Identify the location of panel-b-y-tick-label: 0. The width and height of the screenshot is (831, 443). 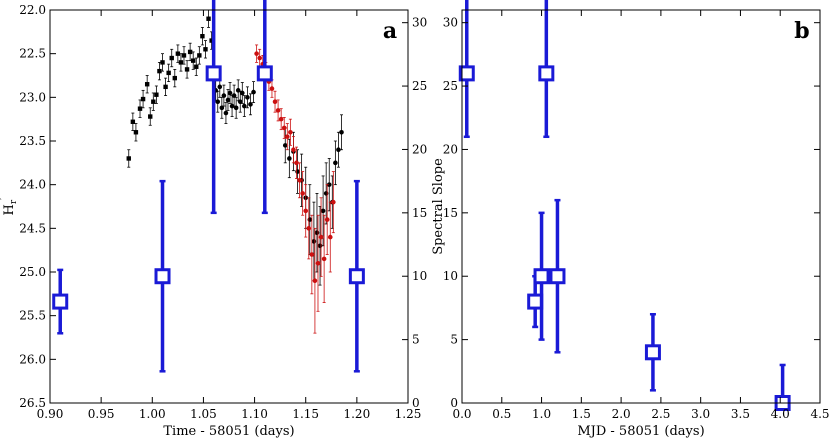
(454, 403).